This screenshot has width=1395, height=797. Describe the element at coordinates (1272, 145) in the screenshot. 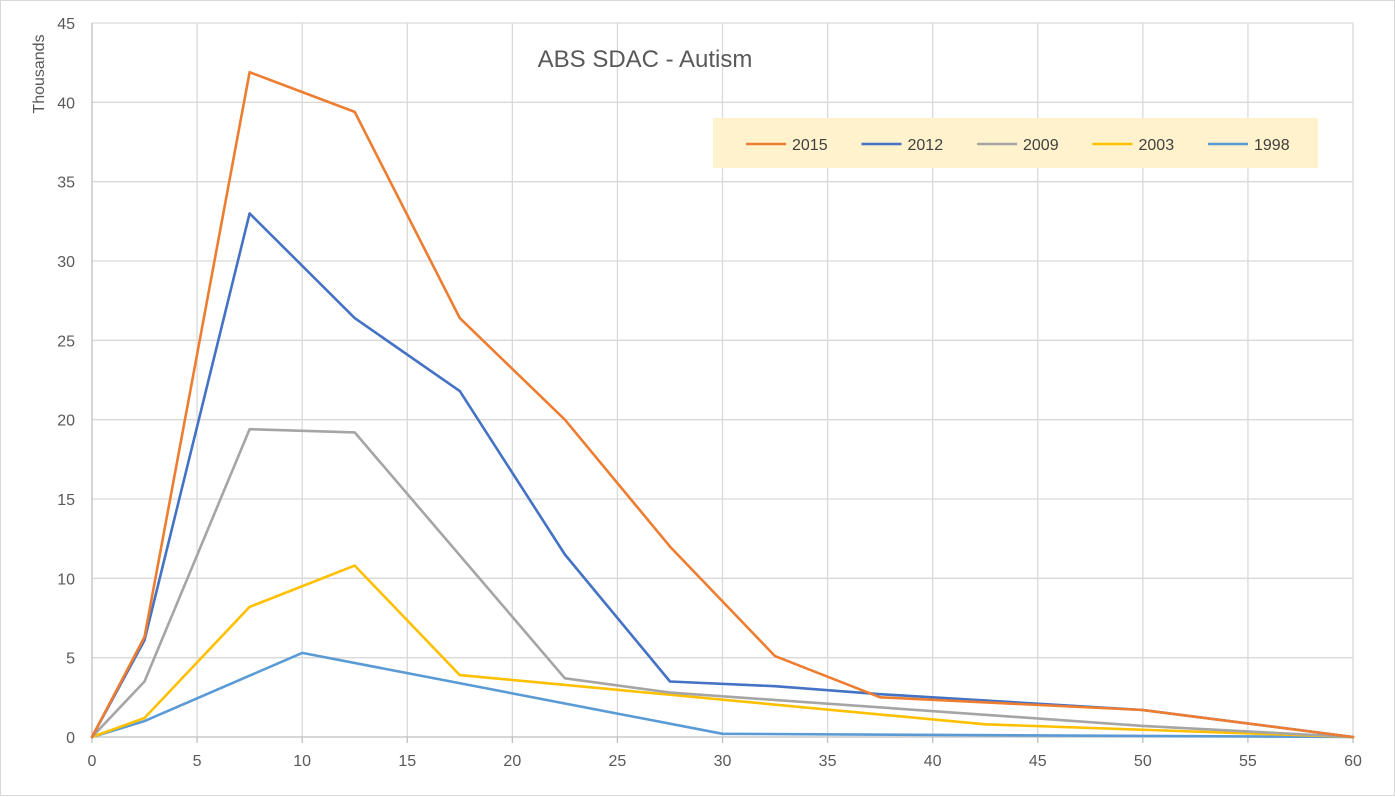

I see `legend-label-1998: 1998` at that location.